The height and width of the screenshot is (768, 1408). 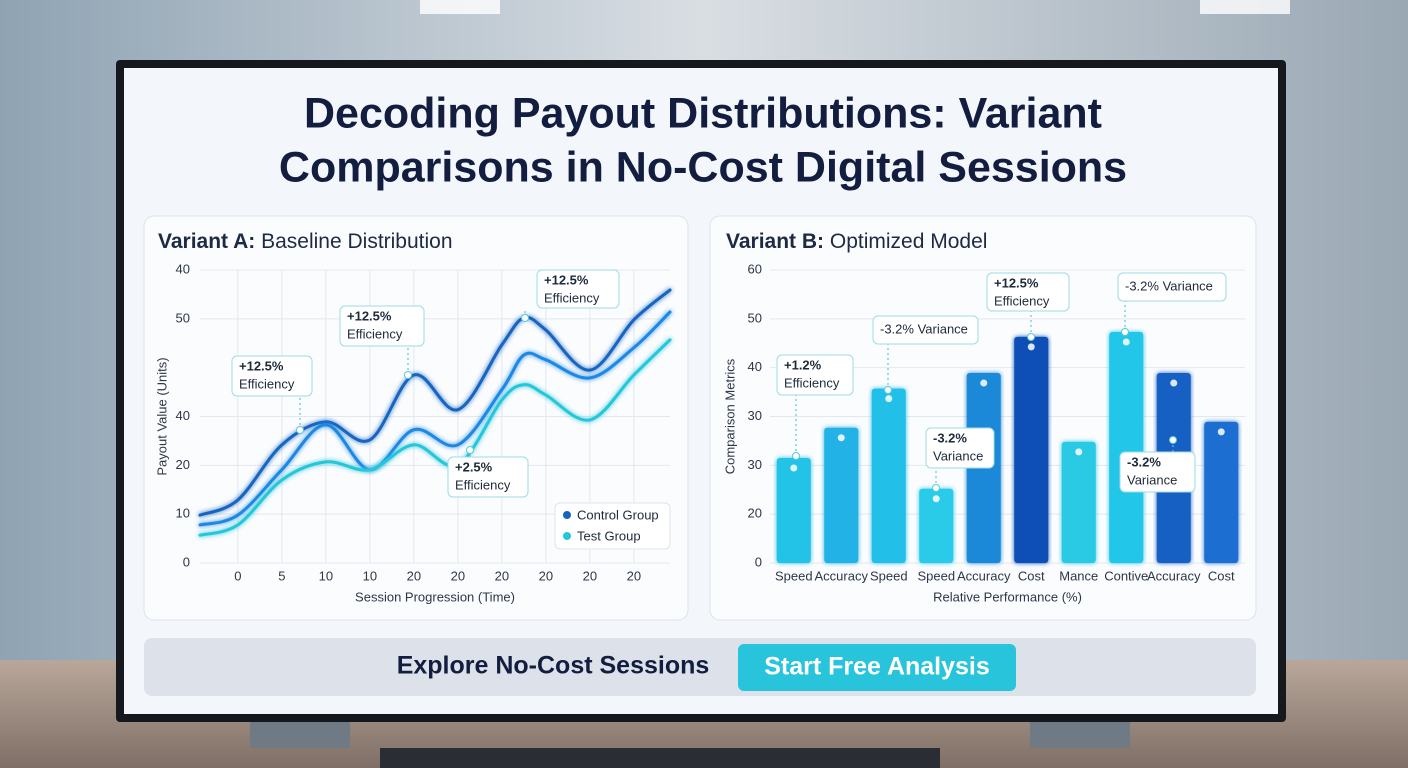 I want to click on y-tick-label: 50, so click(x=755, y=317).